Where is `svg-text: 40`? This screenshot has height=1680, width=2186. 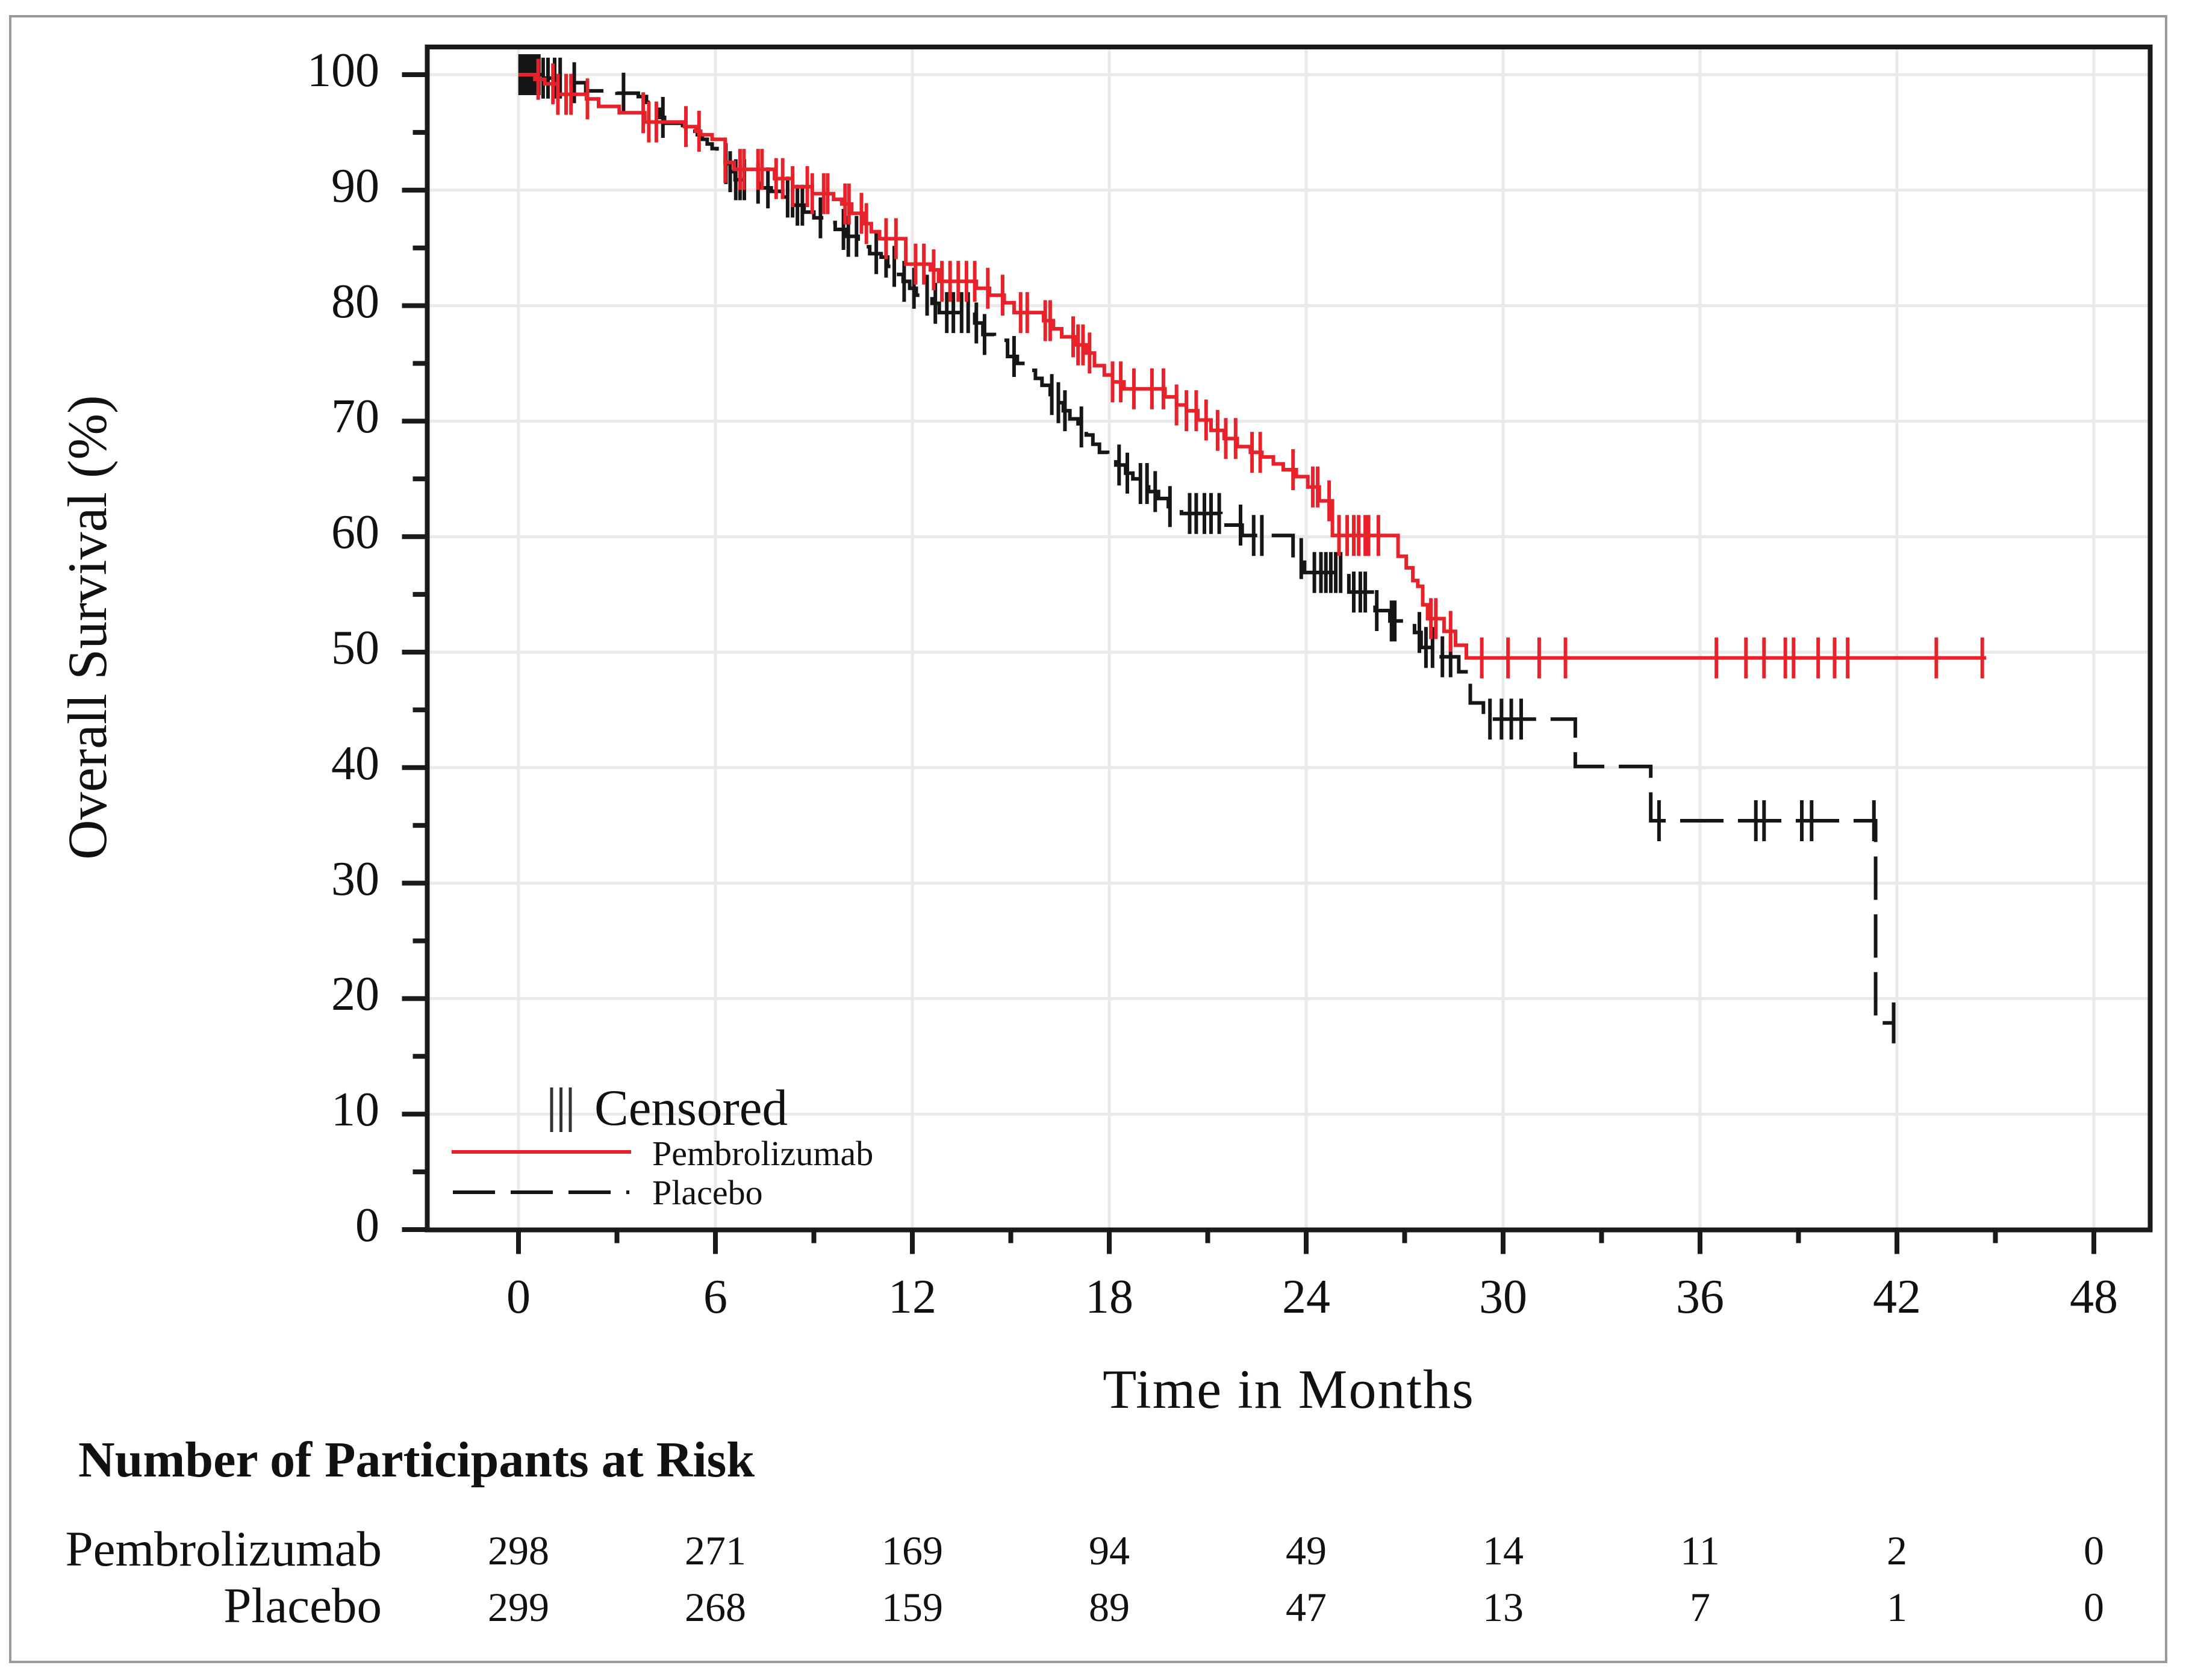
svg-text: 40 is located at coordinates (355, 763).